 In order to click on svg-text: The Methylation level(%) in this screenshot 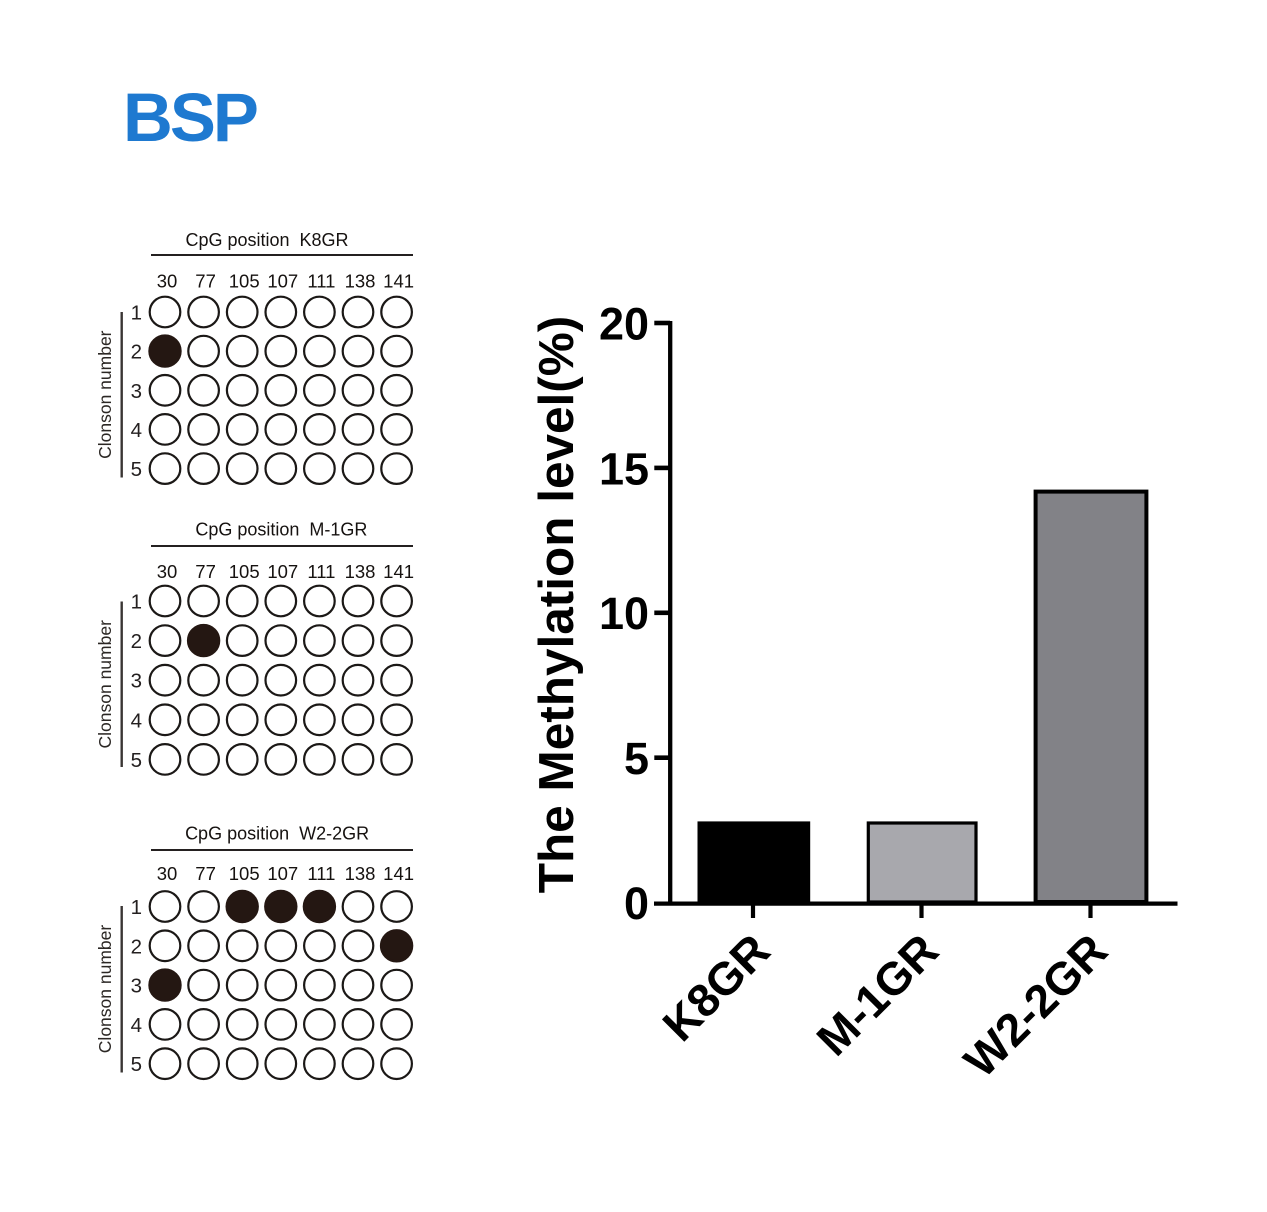, I will do `click(556, 605)`.